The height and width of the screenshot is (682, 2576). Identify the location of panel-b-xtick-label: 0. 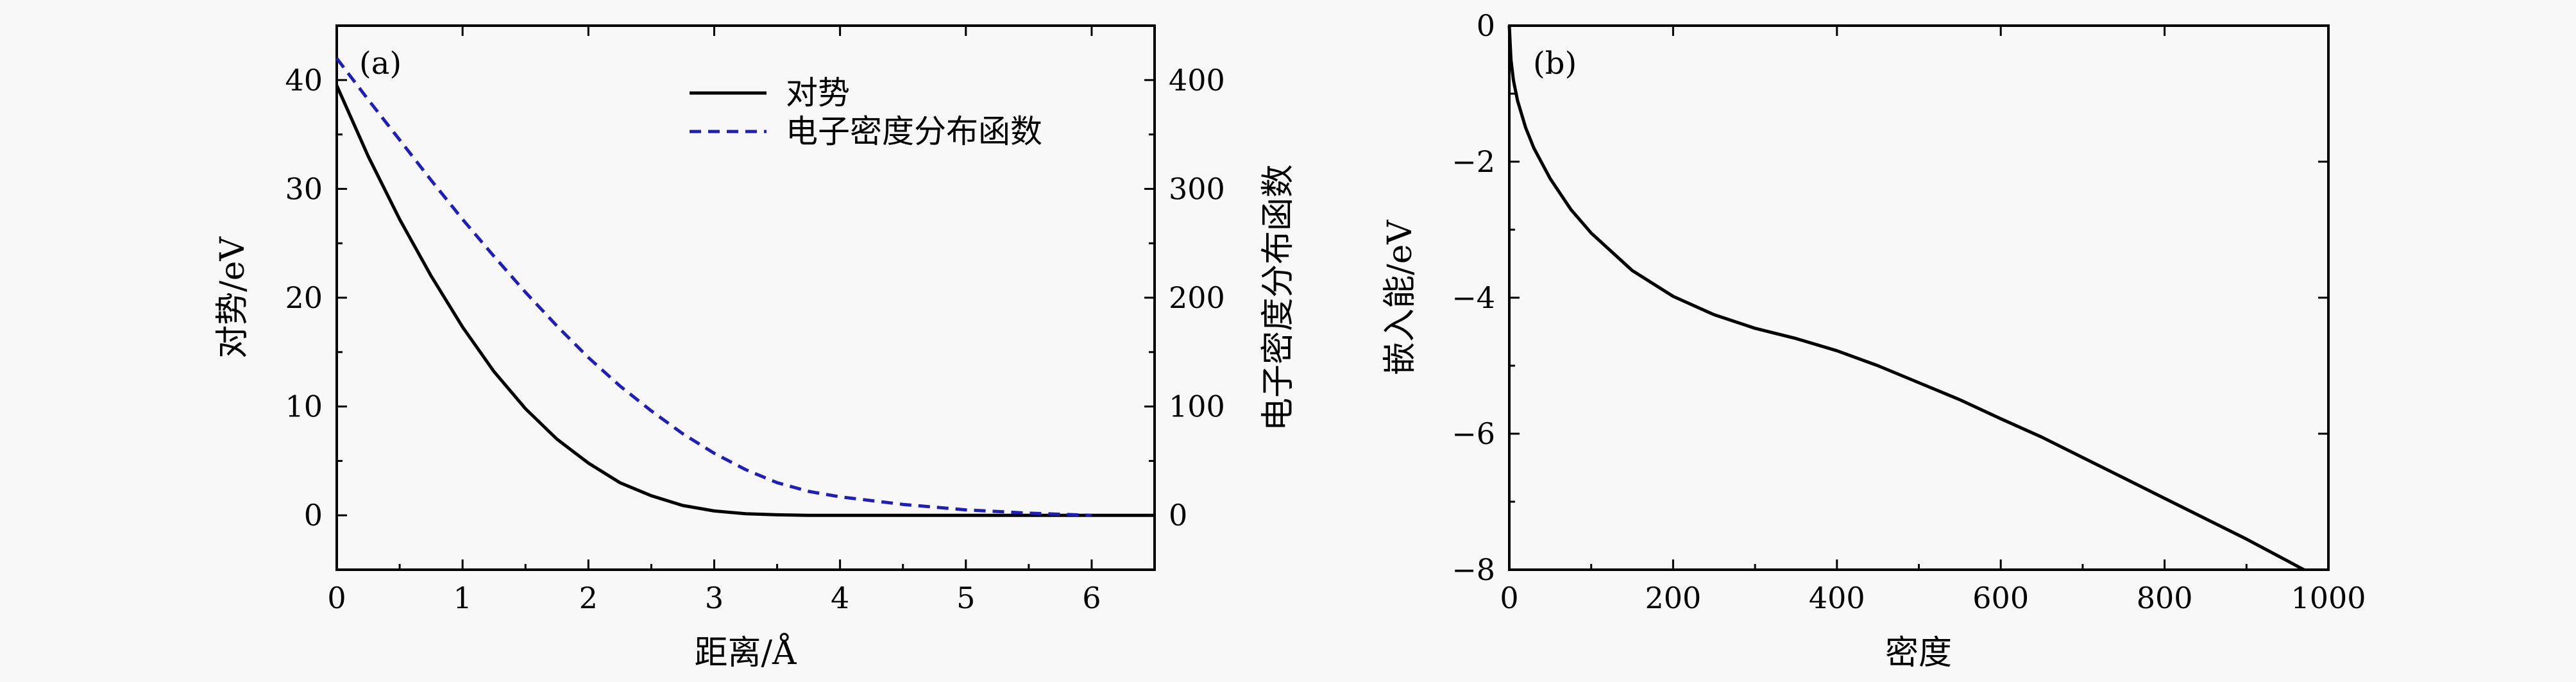
(1509, 598).